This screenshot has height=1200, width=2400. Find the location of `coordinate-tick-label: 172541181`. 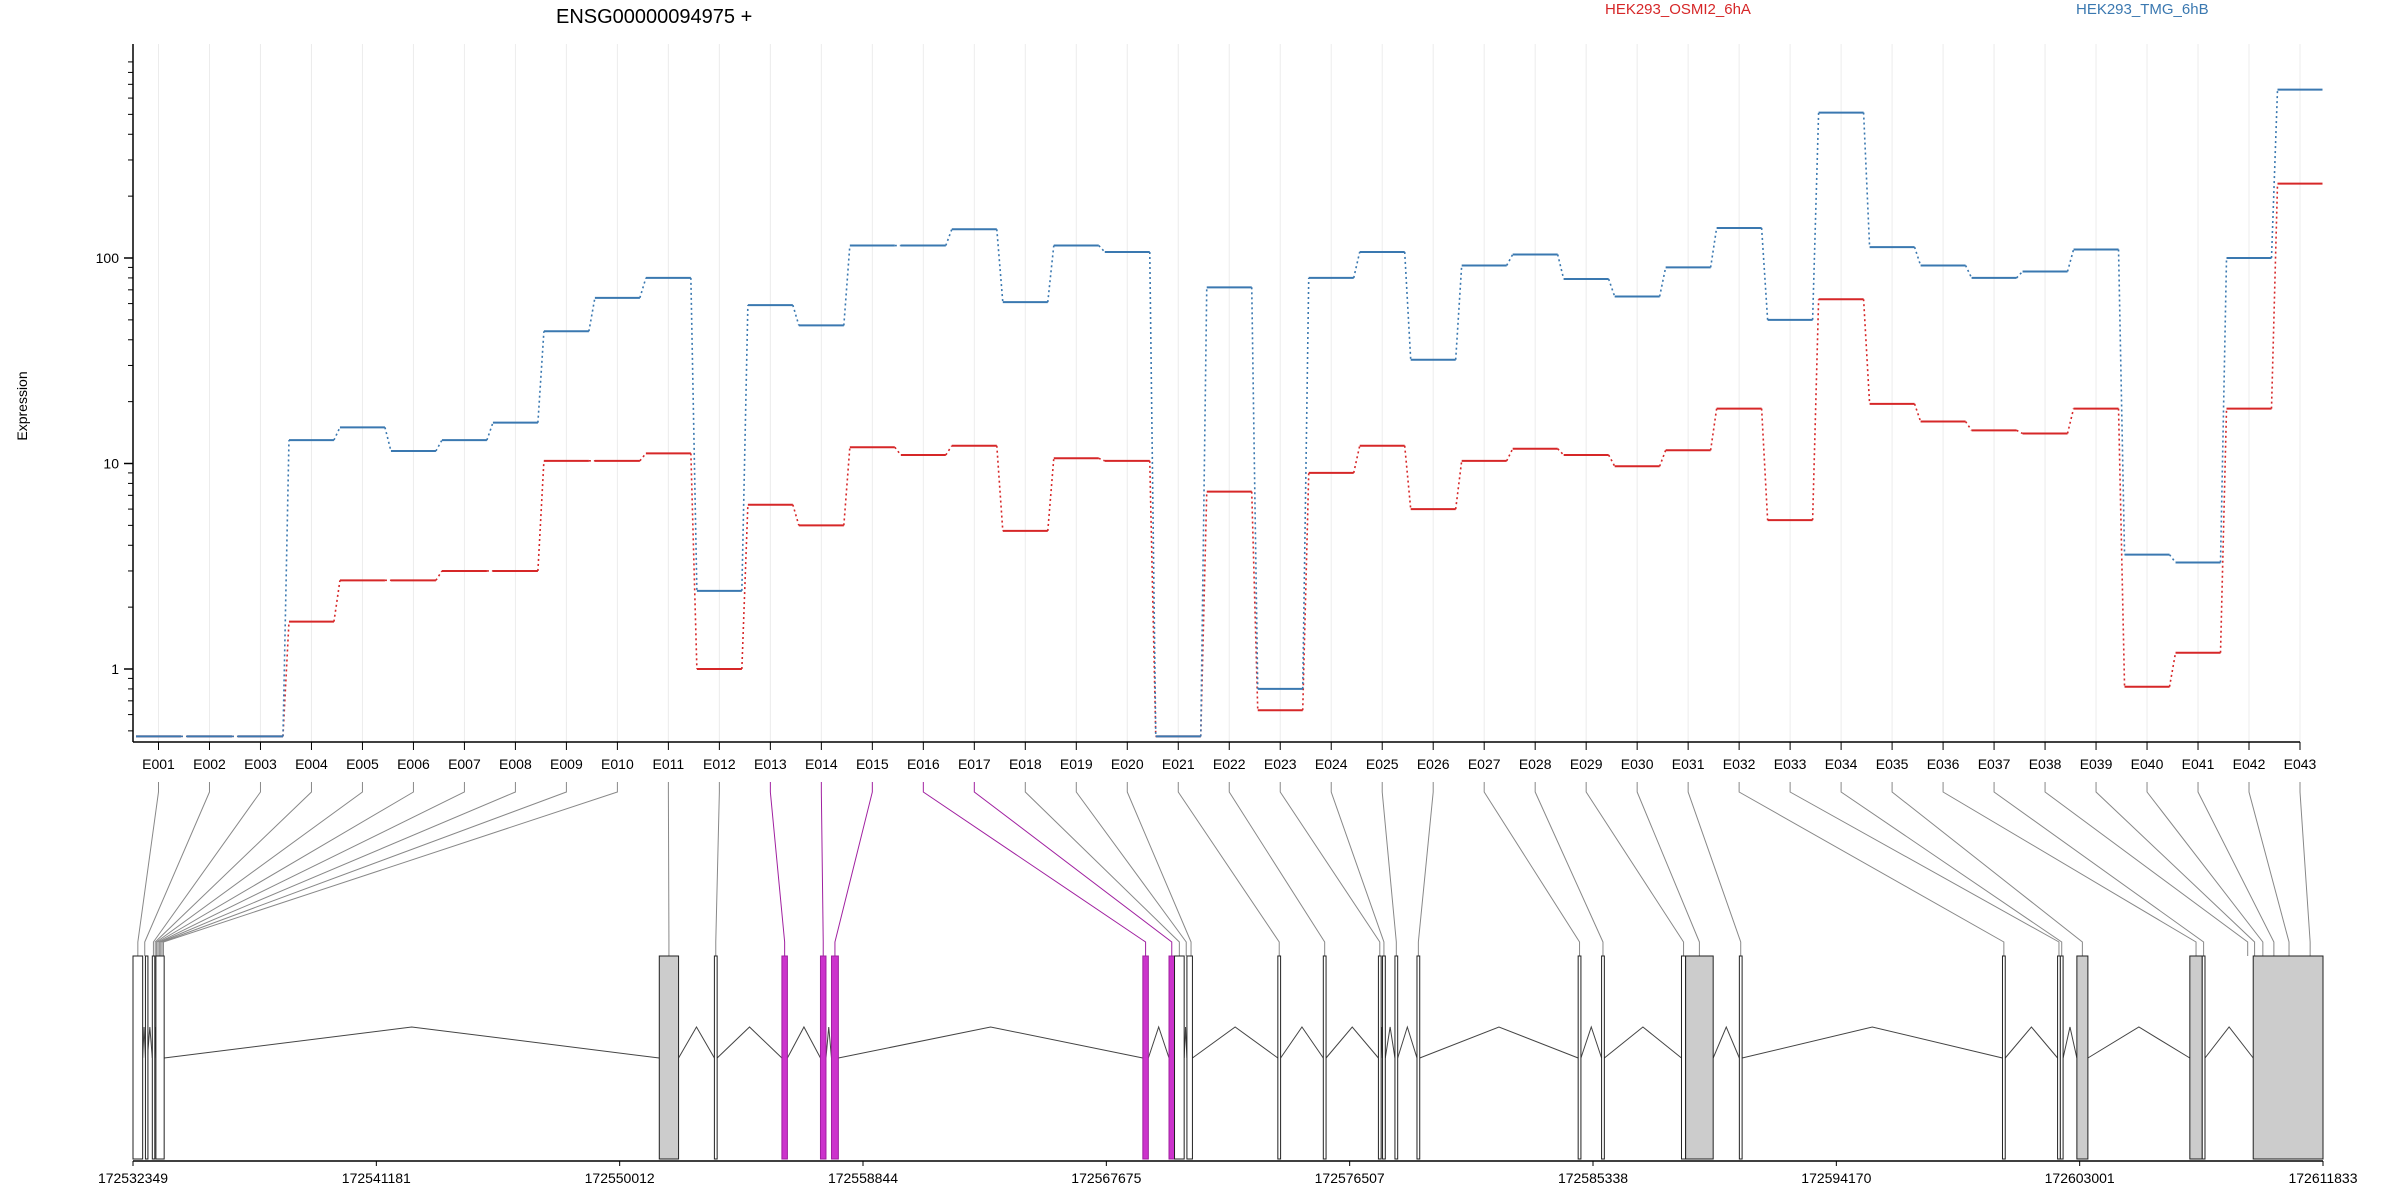

coordinate-tick-label: 172541181 is located at coordinates (376, 1178).